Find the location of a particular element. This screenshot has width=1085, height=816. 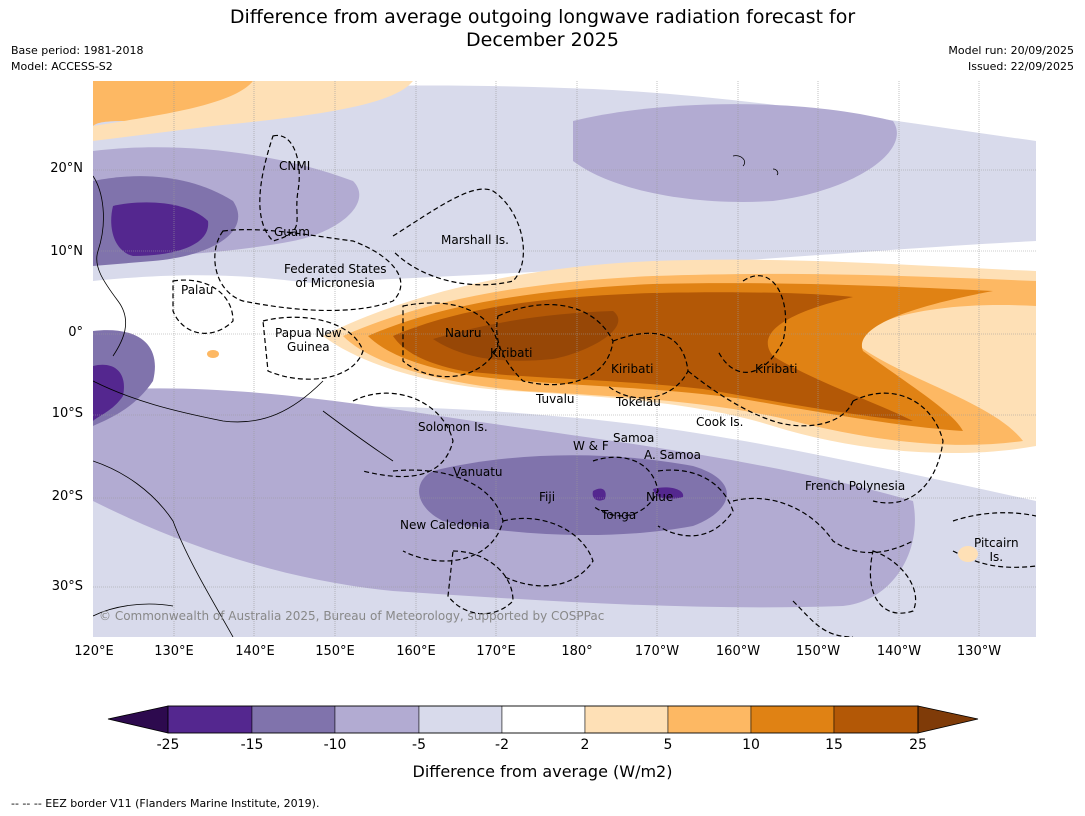

label-tokelau: Tokelau is located at coordinates (638, 402).